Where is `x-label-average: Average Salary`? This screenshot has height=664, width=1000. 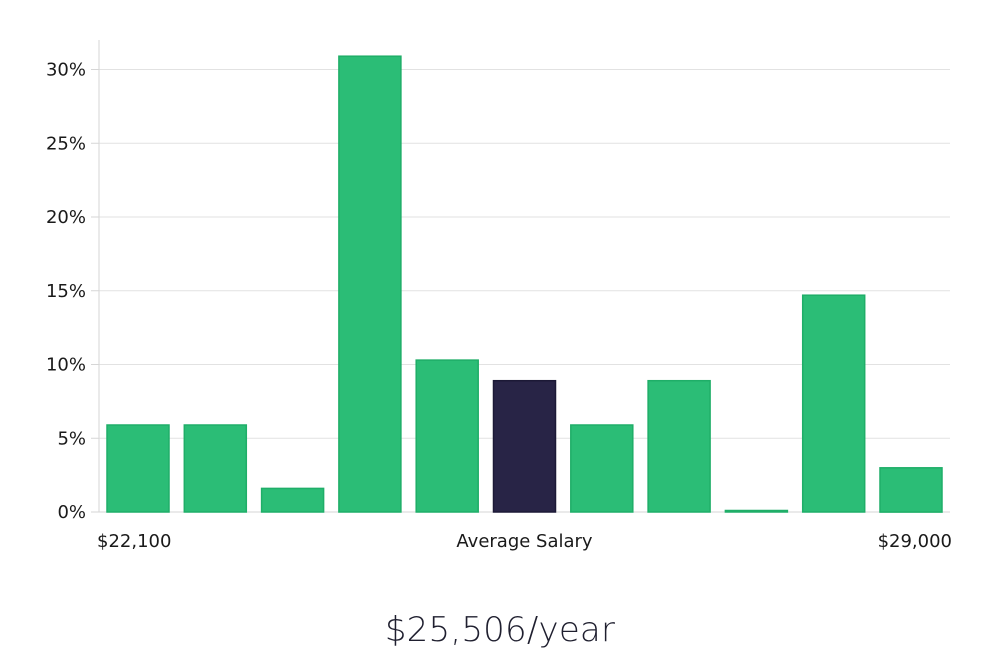
x-label-average: Average Salary is located at coordinates (524, 541).